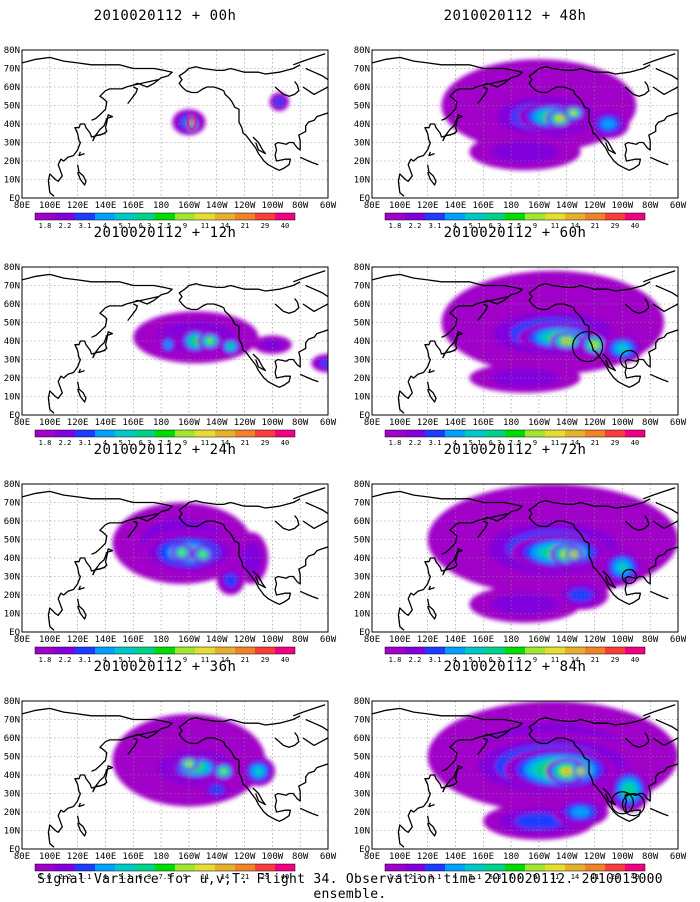  I want to click on flight-track-marker, so click(191, 122).